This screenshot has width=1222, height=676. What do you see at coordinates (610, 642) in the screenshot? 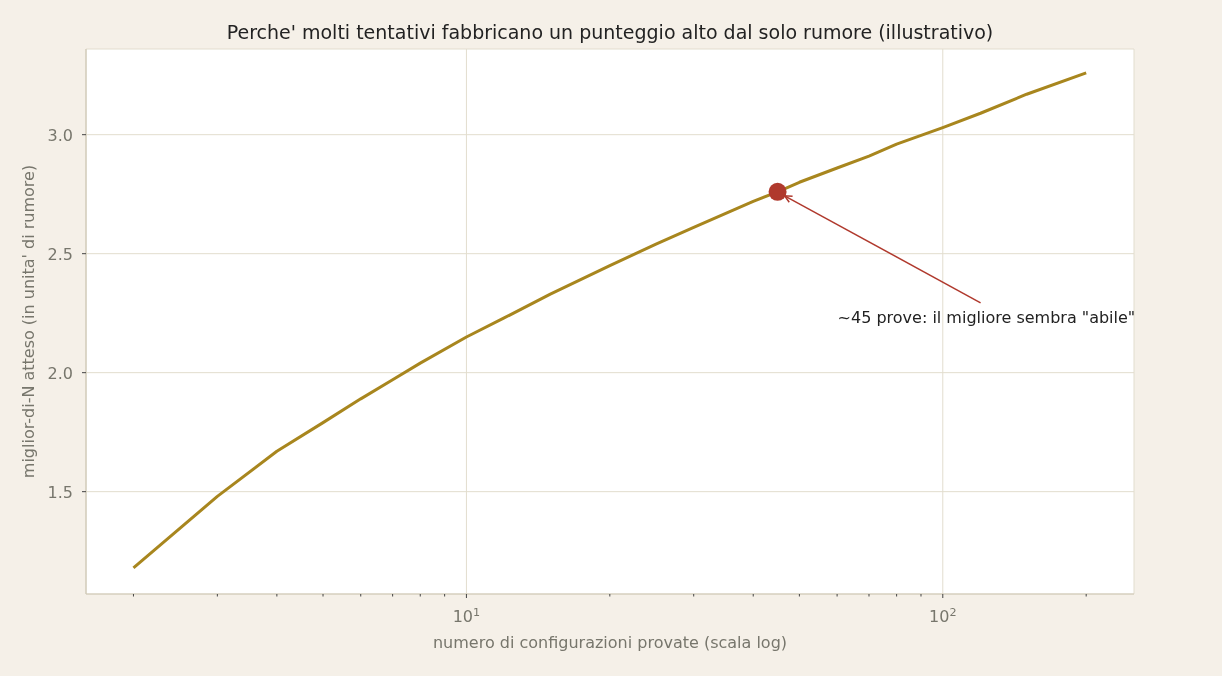
I see `x-axis-title: numero di configurazioni provate (scala log)` at bounding box center [610, 642].